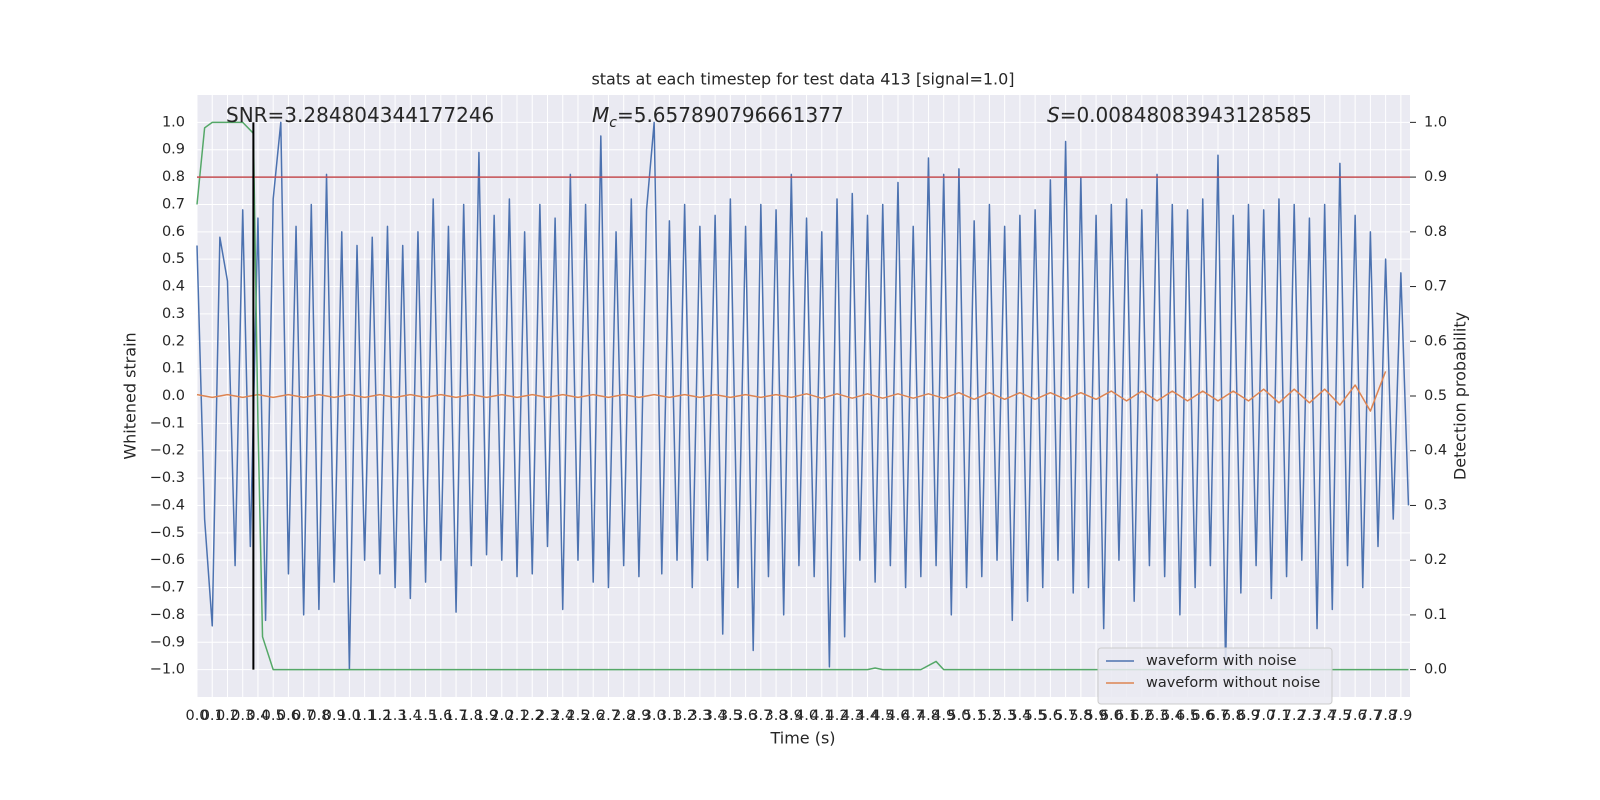  I want to click on x-tick-label: 0.8, so click(318, 716).